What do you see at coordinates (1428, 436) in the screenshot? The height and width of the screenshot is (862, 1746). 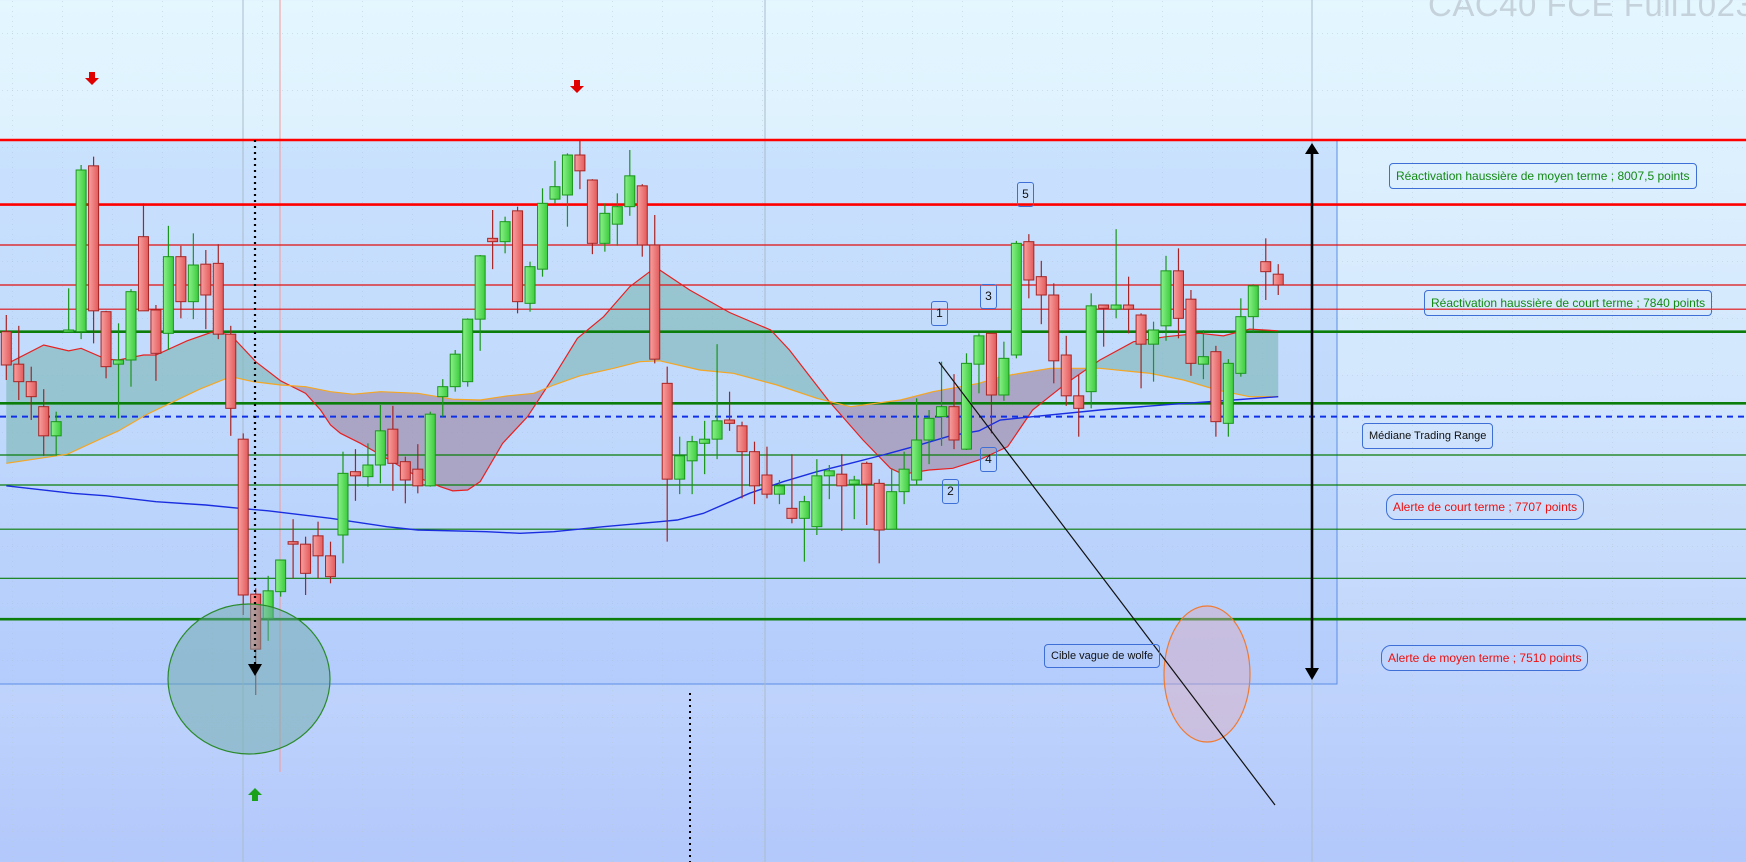 I see `label-mediane-trading-range: Médiane Trading Range` at bounding box center [1428, 436].